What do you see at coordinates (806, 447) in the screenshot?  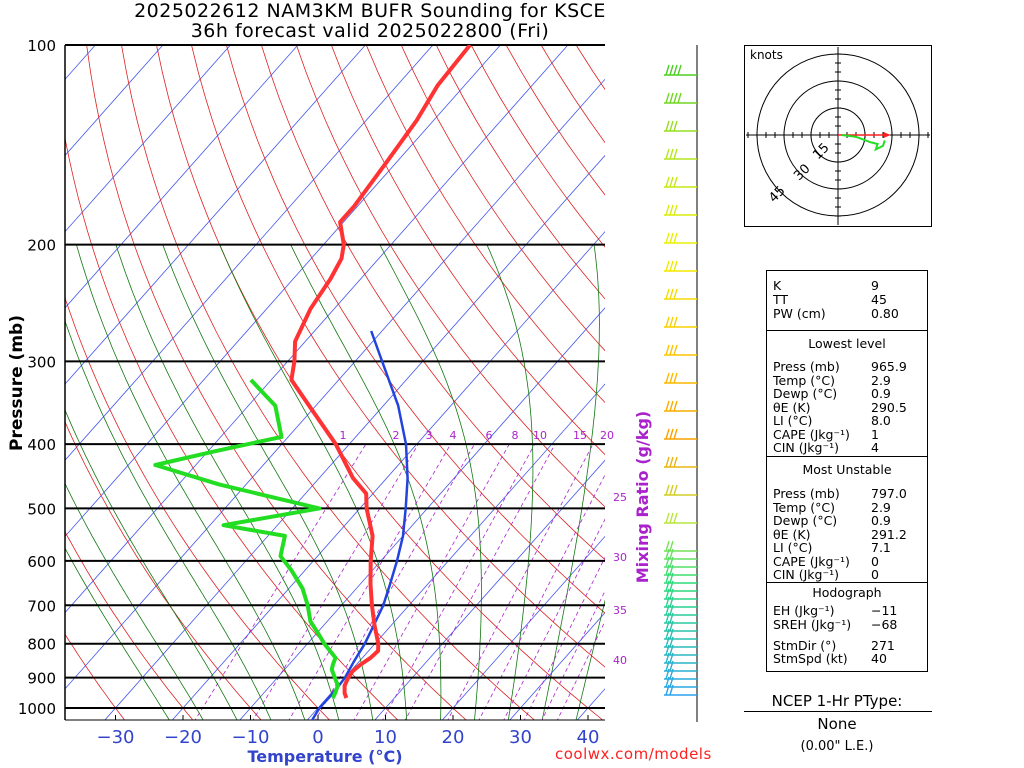 I see `index-label: CIN (Jkg⁻¹)` at bounding box center [806, 447].